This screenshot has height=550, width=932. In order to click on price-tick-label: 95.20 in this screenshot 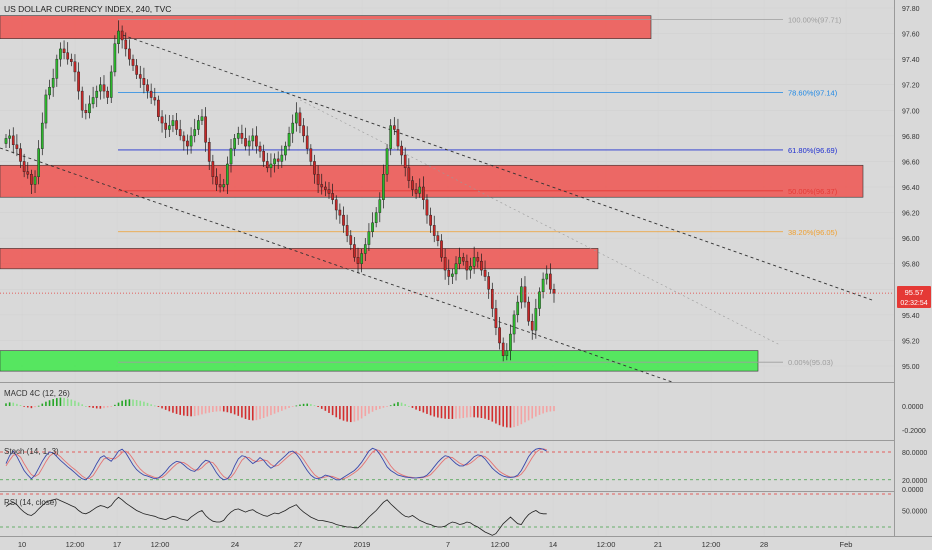, I will do `click(911, 341)`.